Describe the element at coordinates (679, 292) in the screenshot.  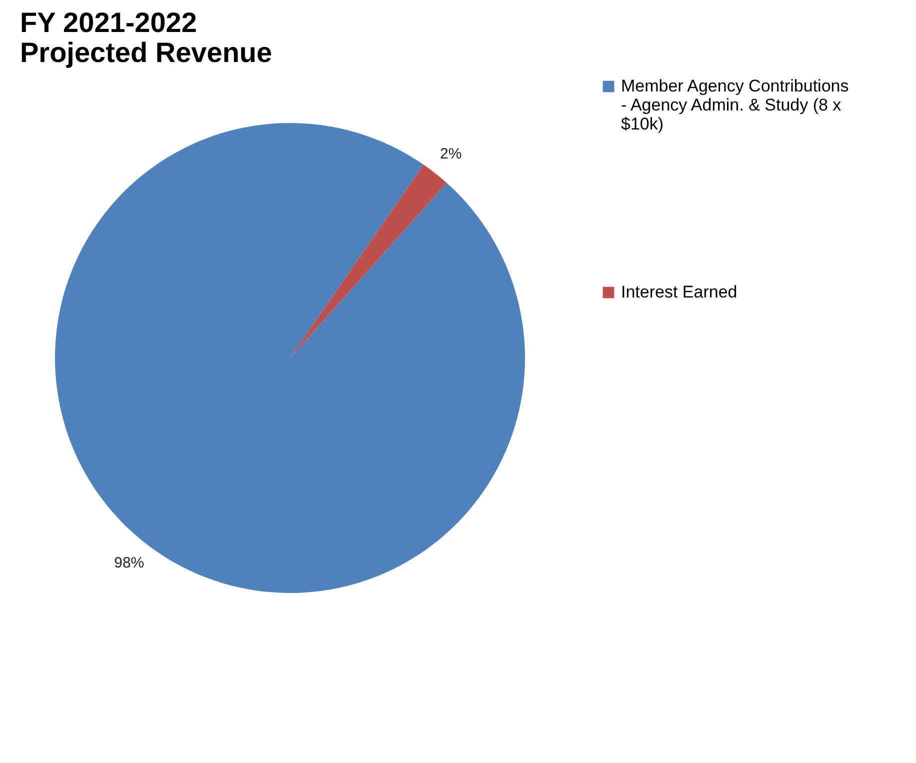
I see `legend-label: Interest Earned` at that location.